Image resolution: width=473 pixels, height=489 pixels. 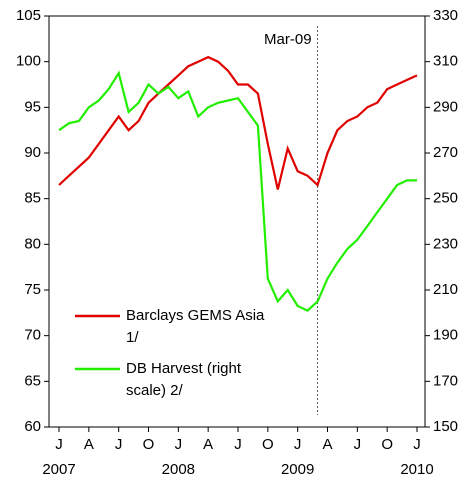 I want to click on y2-tick-label: 330, so click(x=445, y=15).